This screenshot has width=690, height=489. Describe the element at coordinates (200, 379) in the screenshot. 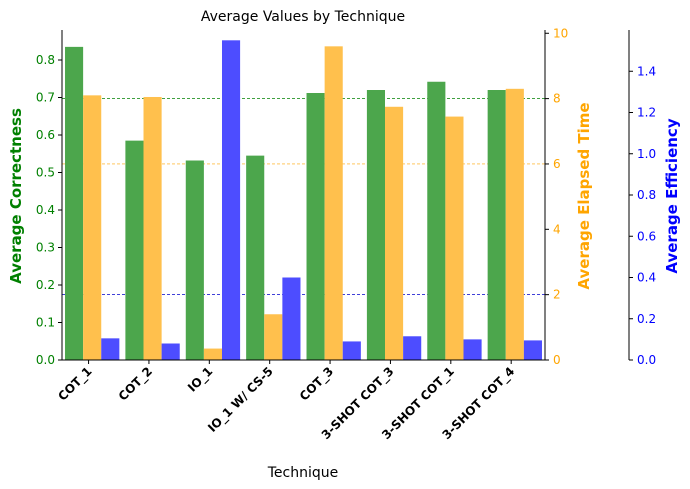

I see `x-tick-label: IO_1` at that location.